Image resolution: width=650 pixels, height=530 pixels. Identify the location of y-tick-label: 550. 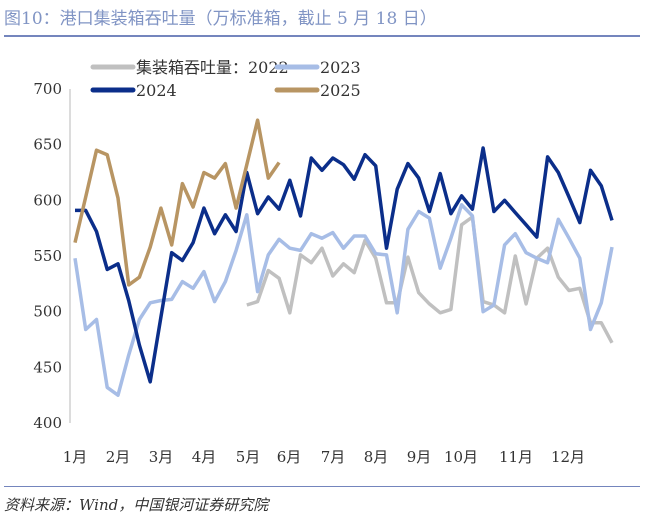
(47, 256).